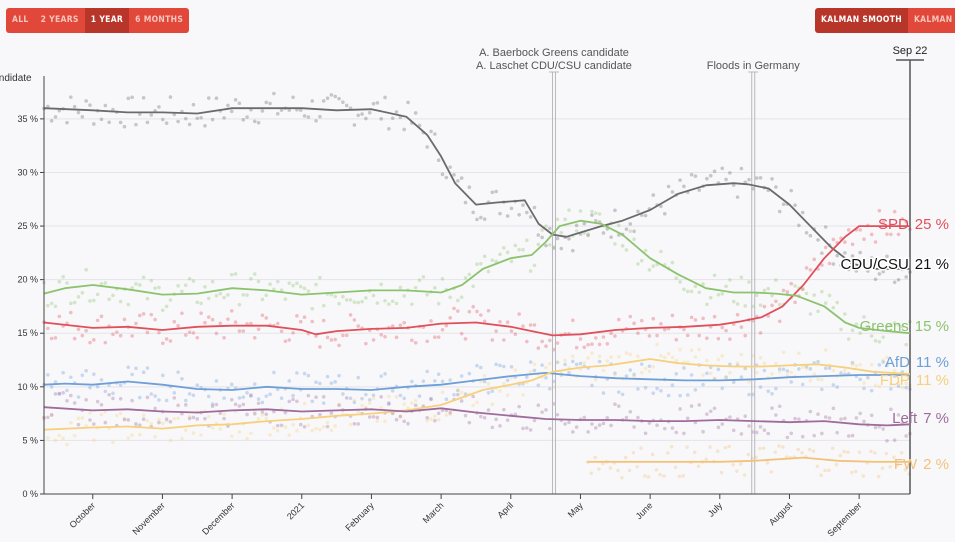 This screenshot has height=542, width=955. I want to click on party-name: AfD, so click(897, 362).